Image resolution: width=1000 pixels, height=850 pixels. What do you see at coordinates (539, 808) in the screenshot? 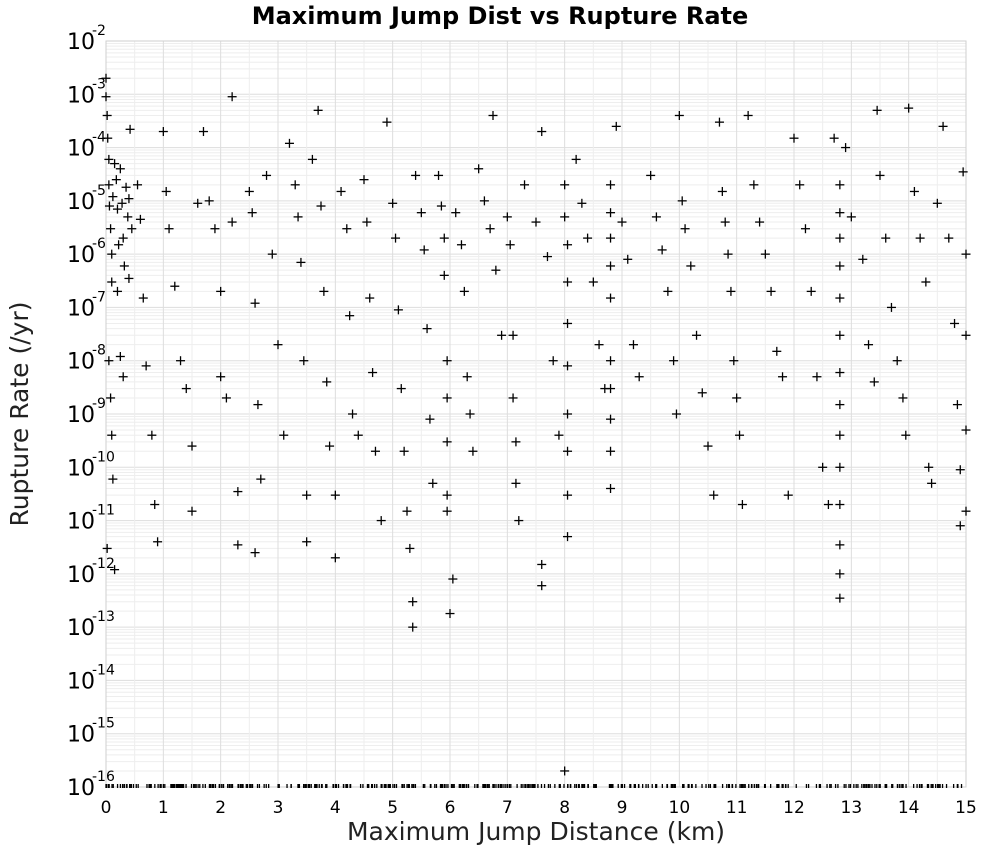
I see `x-axis-ticks: 0 1 2 3 4 5 6 7 8 9 10 11 12 13 14 15` at bounding box center [539, 808].